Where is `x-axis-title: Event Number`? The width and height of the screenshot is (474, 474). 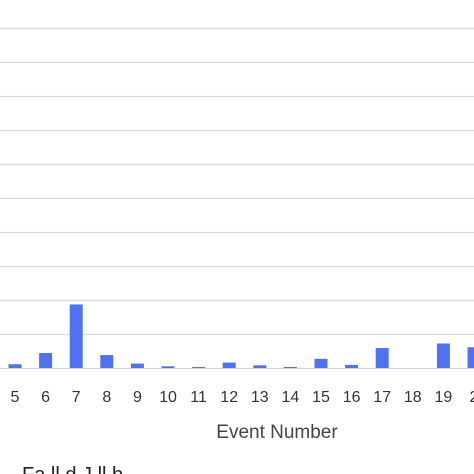 x-axis-title: Event Number is located at coordinates (277, 432).